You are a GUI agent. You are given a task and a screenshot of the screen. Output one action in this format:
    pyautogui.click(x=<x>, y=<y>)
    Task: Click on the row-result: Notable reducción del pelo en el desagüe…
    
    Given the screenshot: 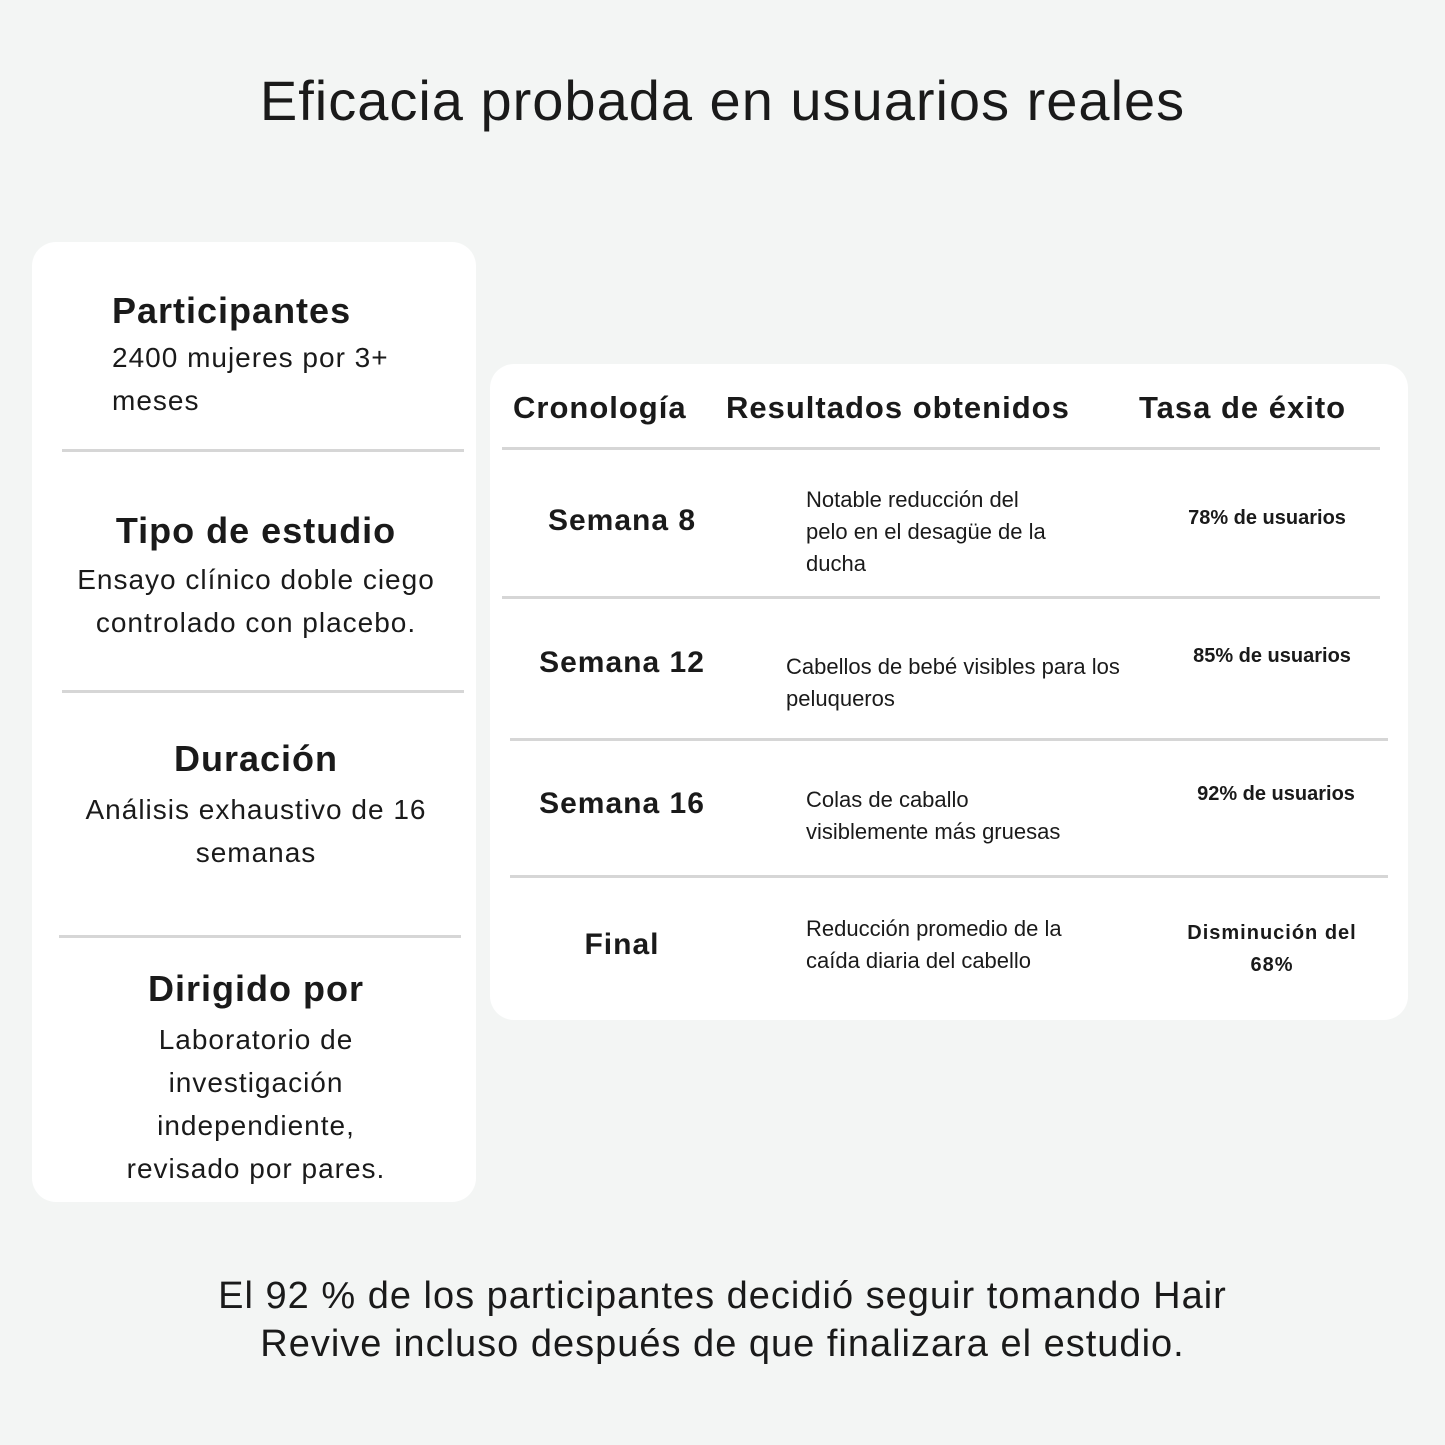 What is the action you would take?
    pyautogui.click(x=926, y=531)
    